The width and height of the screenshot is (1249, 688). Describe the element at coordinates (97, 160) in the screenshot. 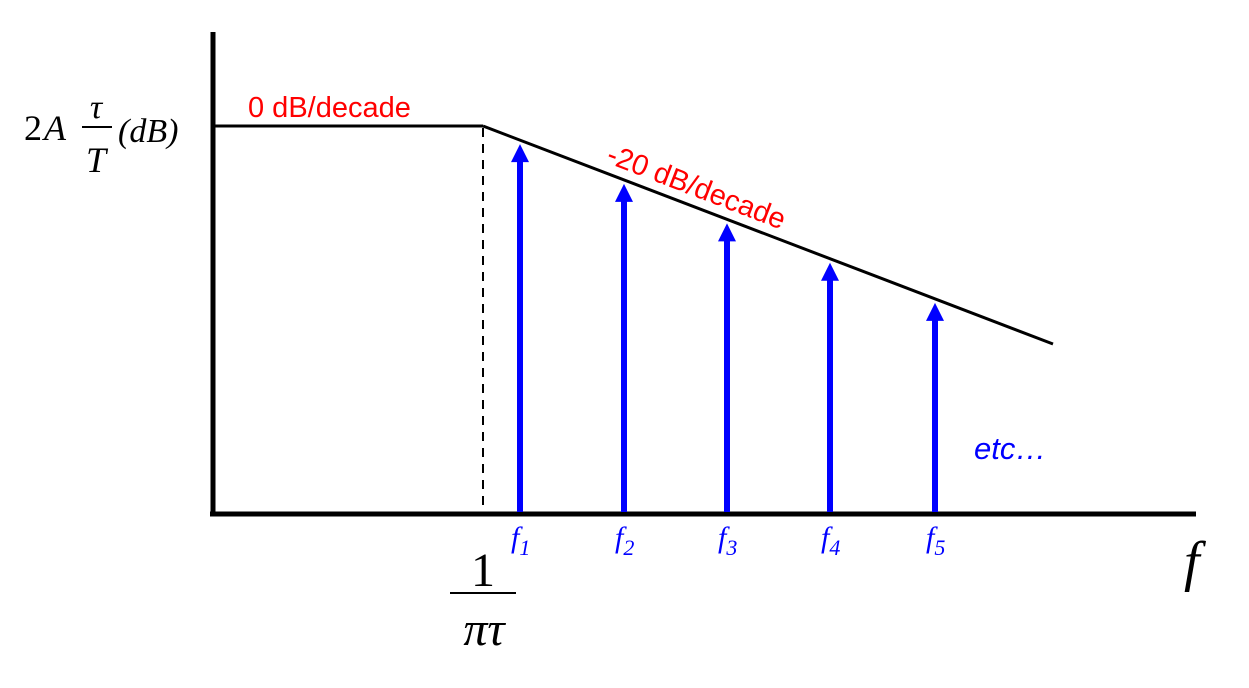

I see `y-label-denominator: T` at that location.